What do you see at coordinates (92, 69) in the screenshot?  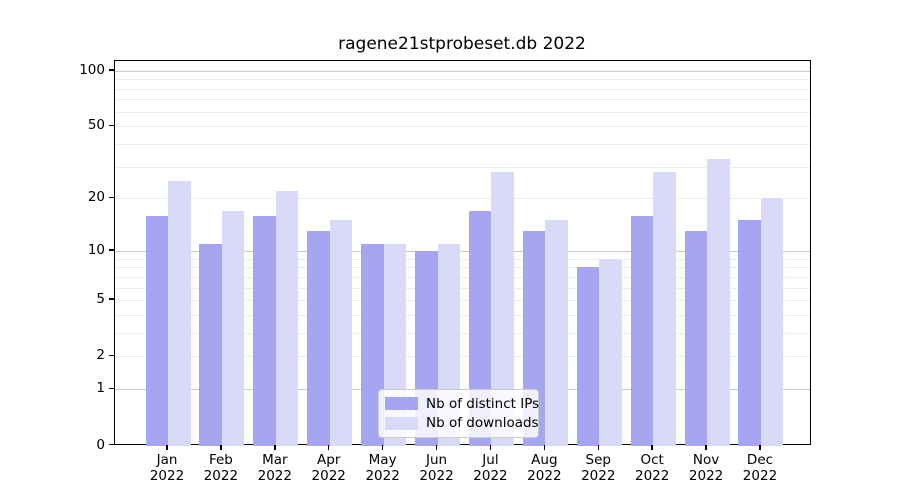 I see `y-tick-label: 100` at bounding box center [92, 69].